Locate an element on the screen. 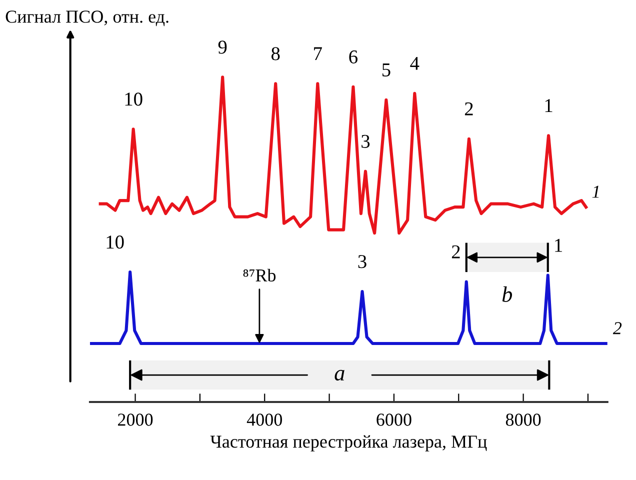 The image size is (636, 480). annotation: 5 is located at coordinates (386, 70).